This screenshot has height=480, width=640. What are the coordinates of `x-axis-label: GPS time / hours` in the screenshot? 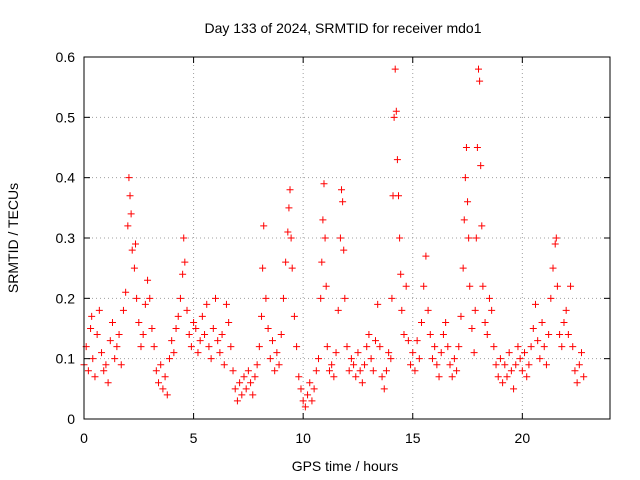 It's located at (345, 466).